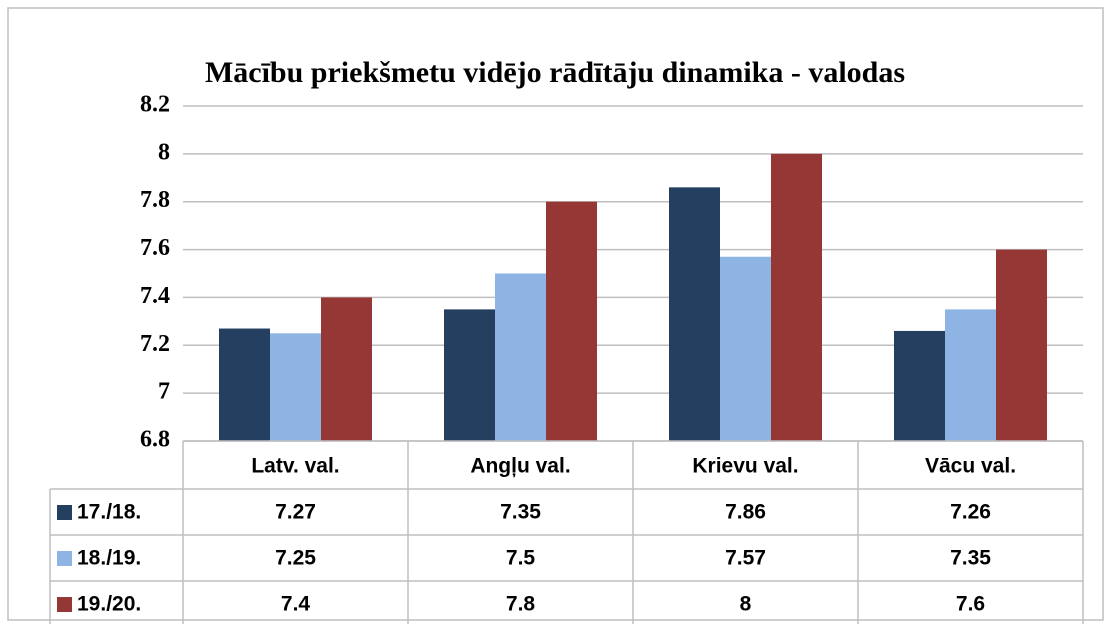  Describe the element at coordinates (155, 296) in the screenshot. I see `y-tick-label: 7.4` at that location.